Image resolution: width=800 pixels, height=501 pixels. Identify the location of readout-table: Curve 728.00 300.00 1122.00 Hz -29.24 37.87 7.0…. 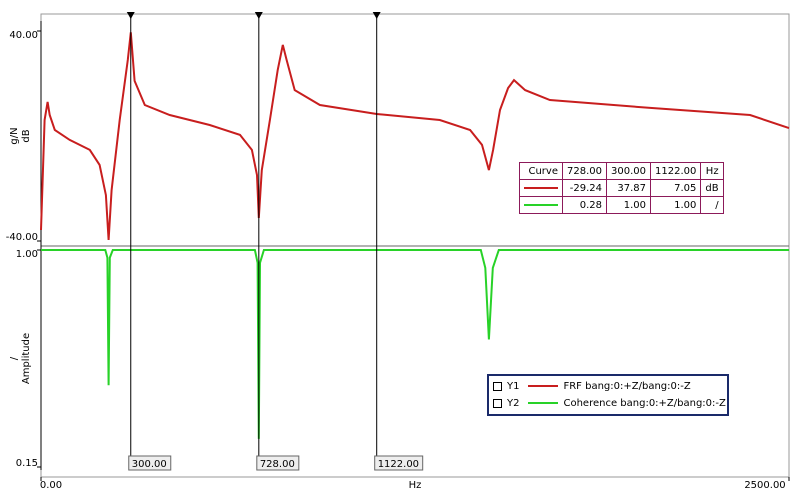
(621, 188).